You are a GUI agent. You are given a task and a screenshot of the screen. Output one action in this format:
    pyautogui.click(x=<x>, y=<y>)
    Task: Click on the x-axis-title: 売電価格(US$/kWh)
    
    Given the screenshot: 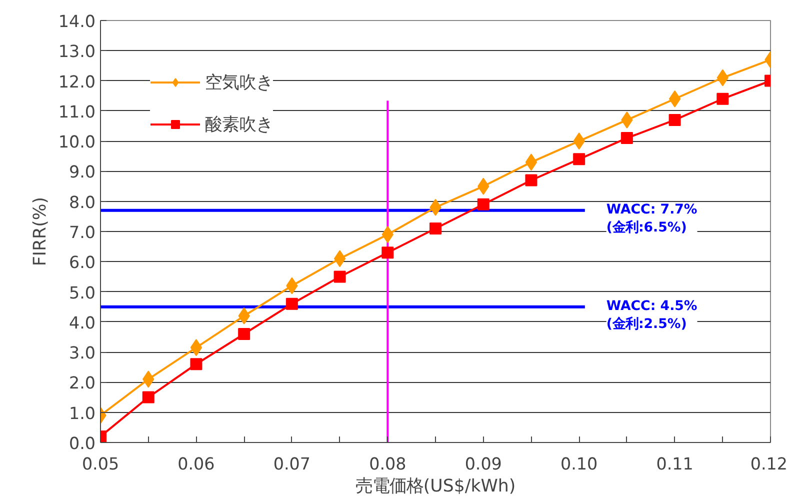 What is the action you would take?
    pyautogui.click(x=435, y=486)
    